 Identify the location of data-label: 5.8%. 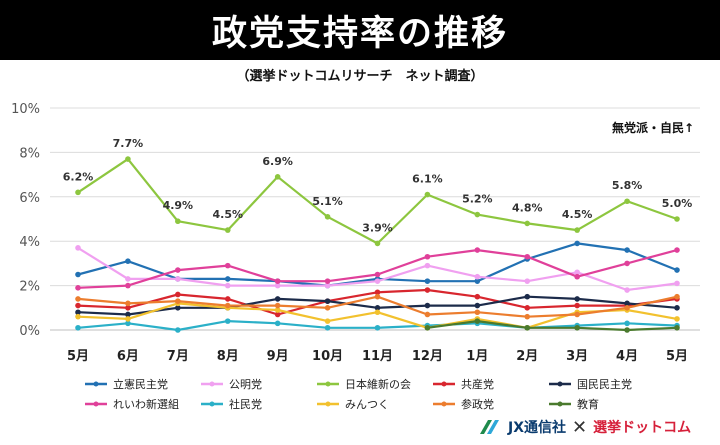
(627, 185).